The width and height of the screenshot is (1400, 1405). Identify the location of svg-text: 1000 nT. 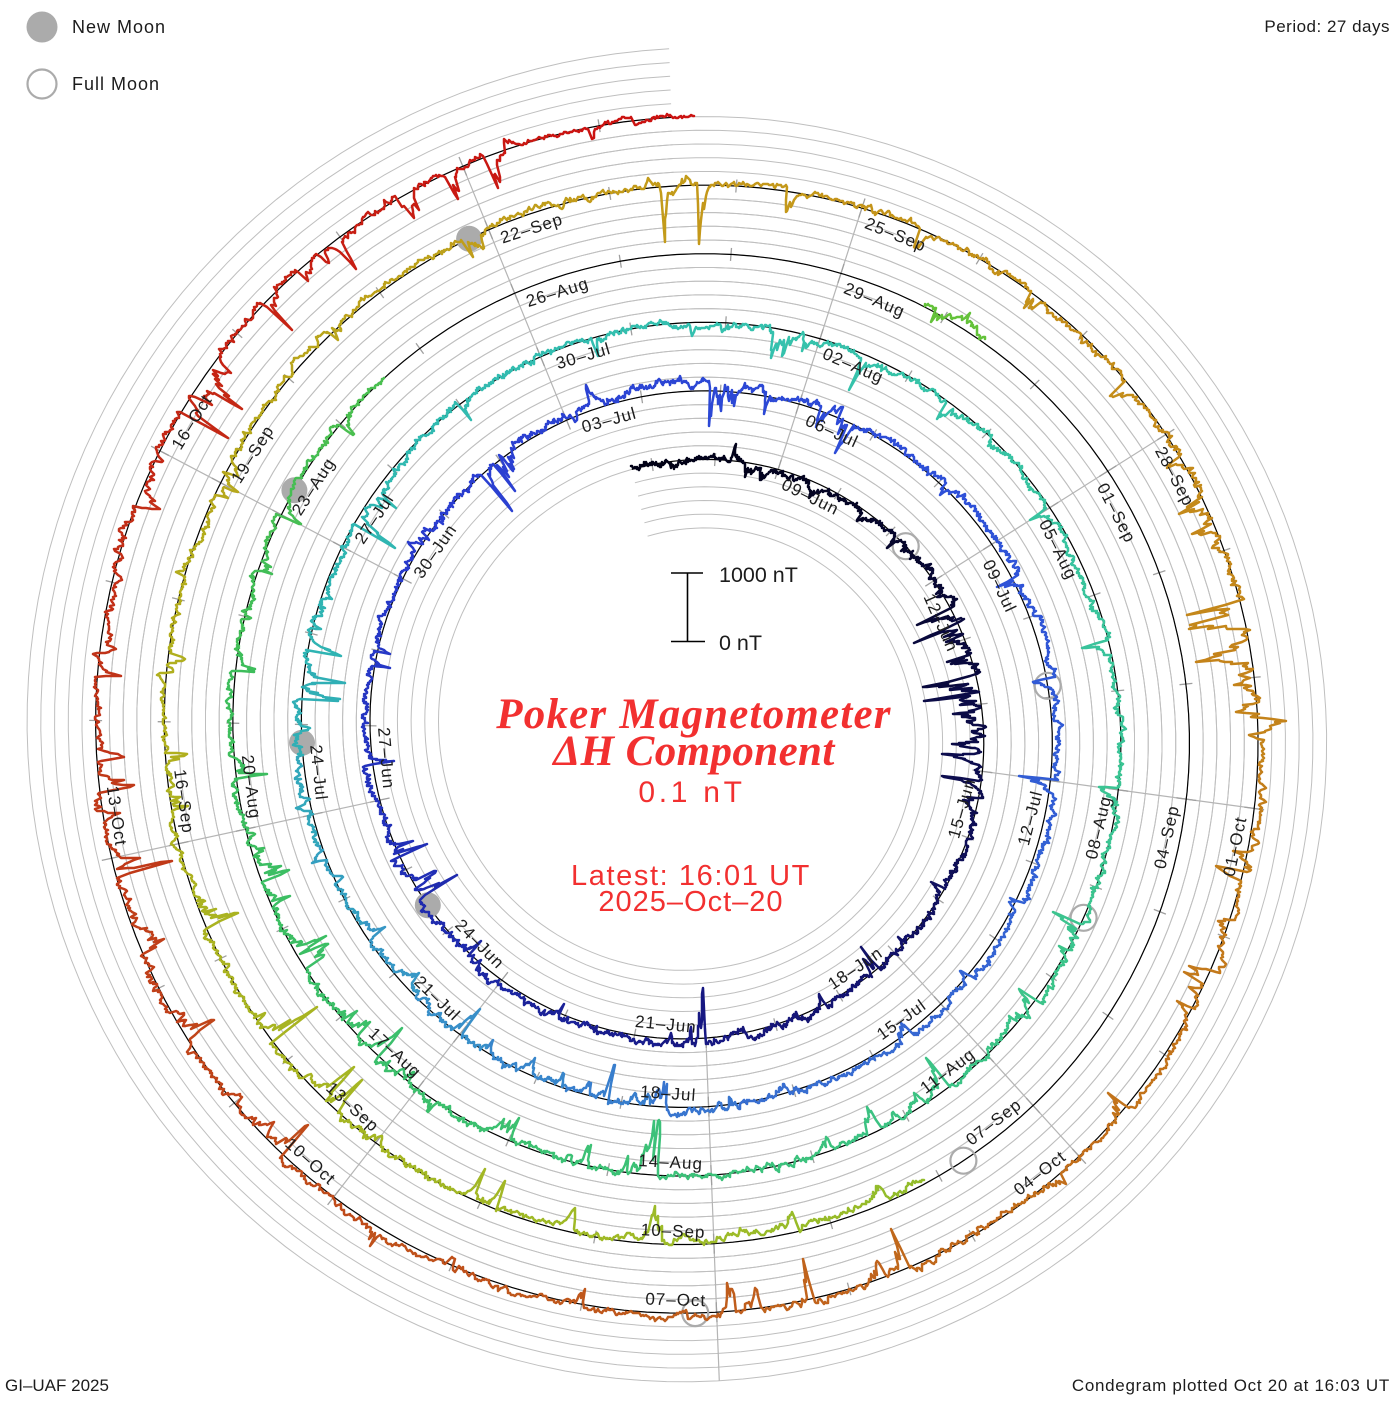
(758, 575).